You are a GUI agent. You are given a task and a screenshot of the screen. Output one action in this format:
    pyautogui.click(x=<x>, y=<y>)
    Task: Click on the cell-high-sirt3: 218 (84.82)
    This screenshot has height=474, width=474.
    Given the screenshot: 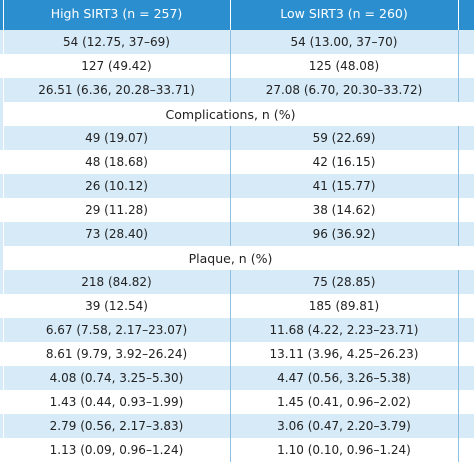 What is the action you would take?
    pyautogui.click(x=117, y=282)
    